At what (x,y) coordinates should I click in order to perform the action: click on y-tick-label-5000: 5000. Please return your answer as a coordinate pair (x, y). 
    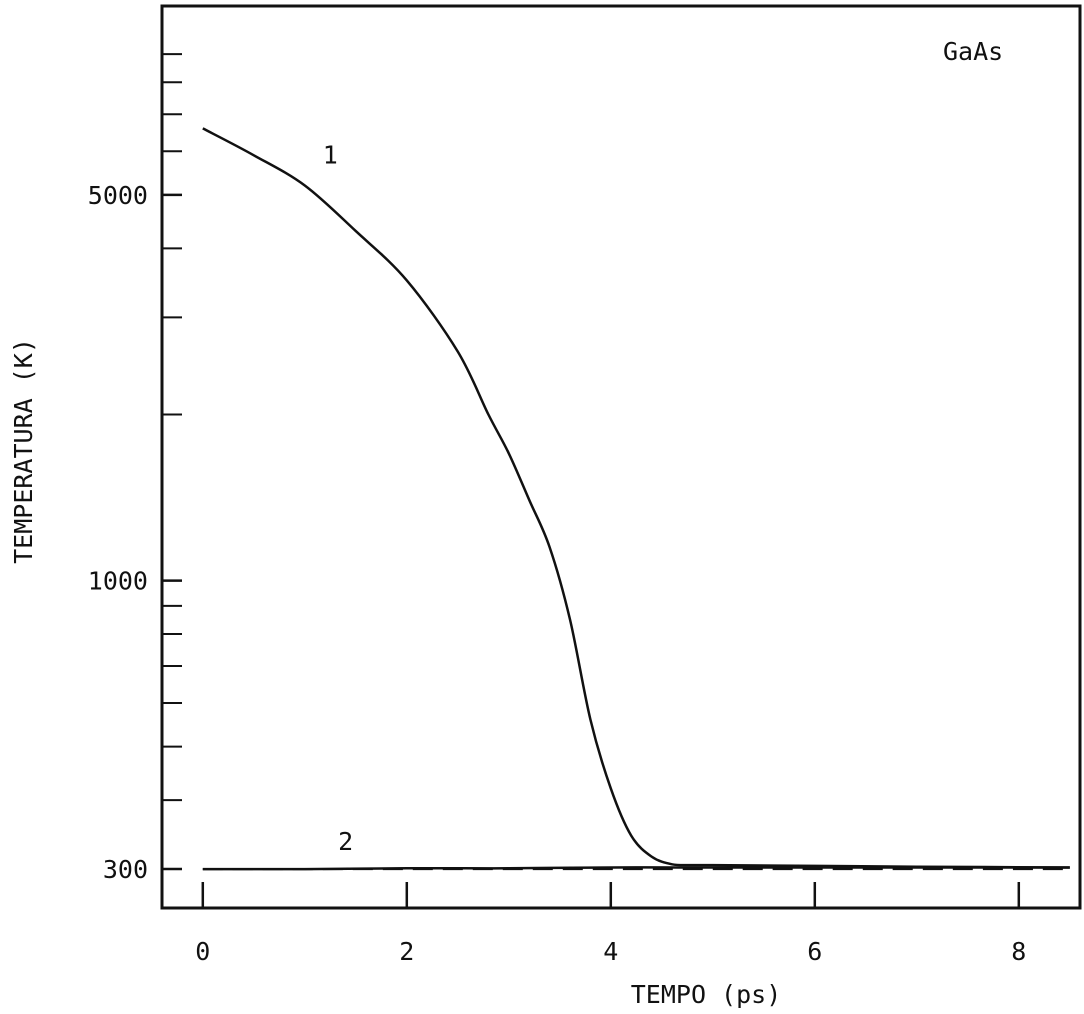
    Looking at the image, I should click on (118, 195).